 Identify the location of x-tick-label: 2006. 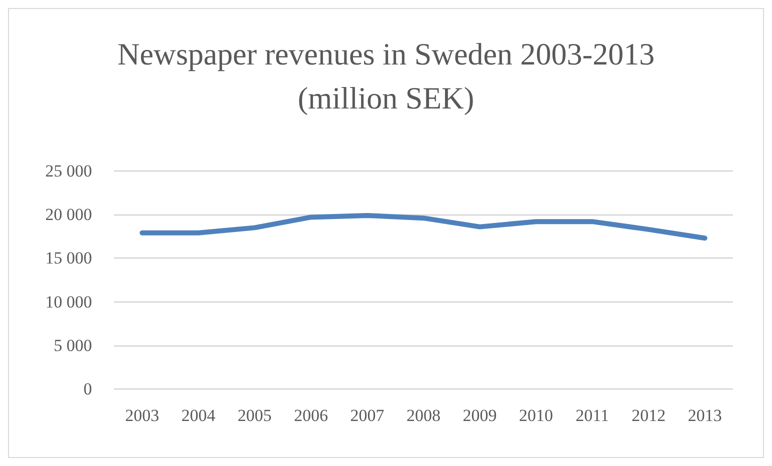
(311, 415).